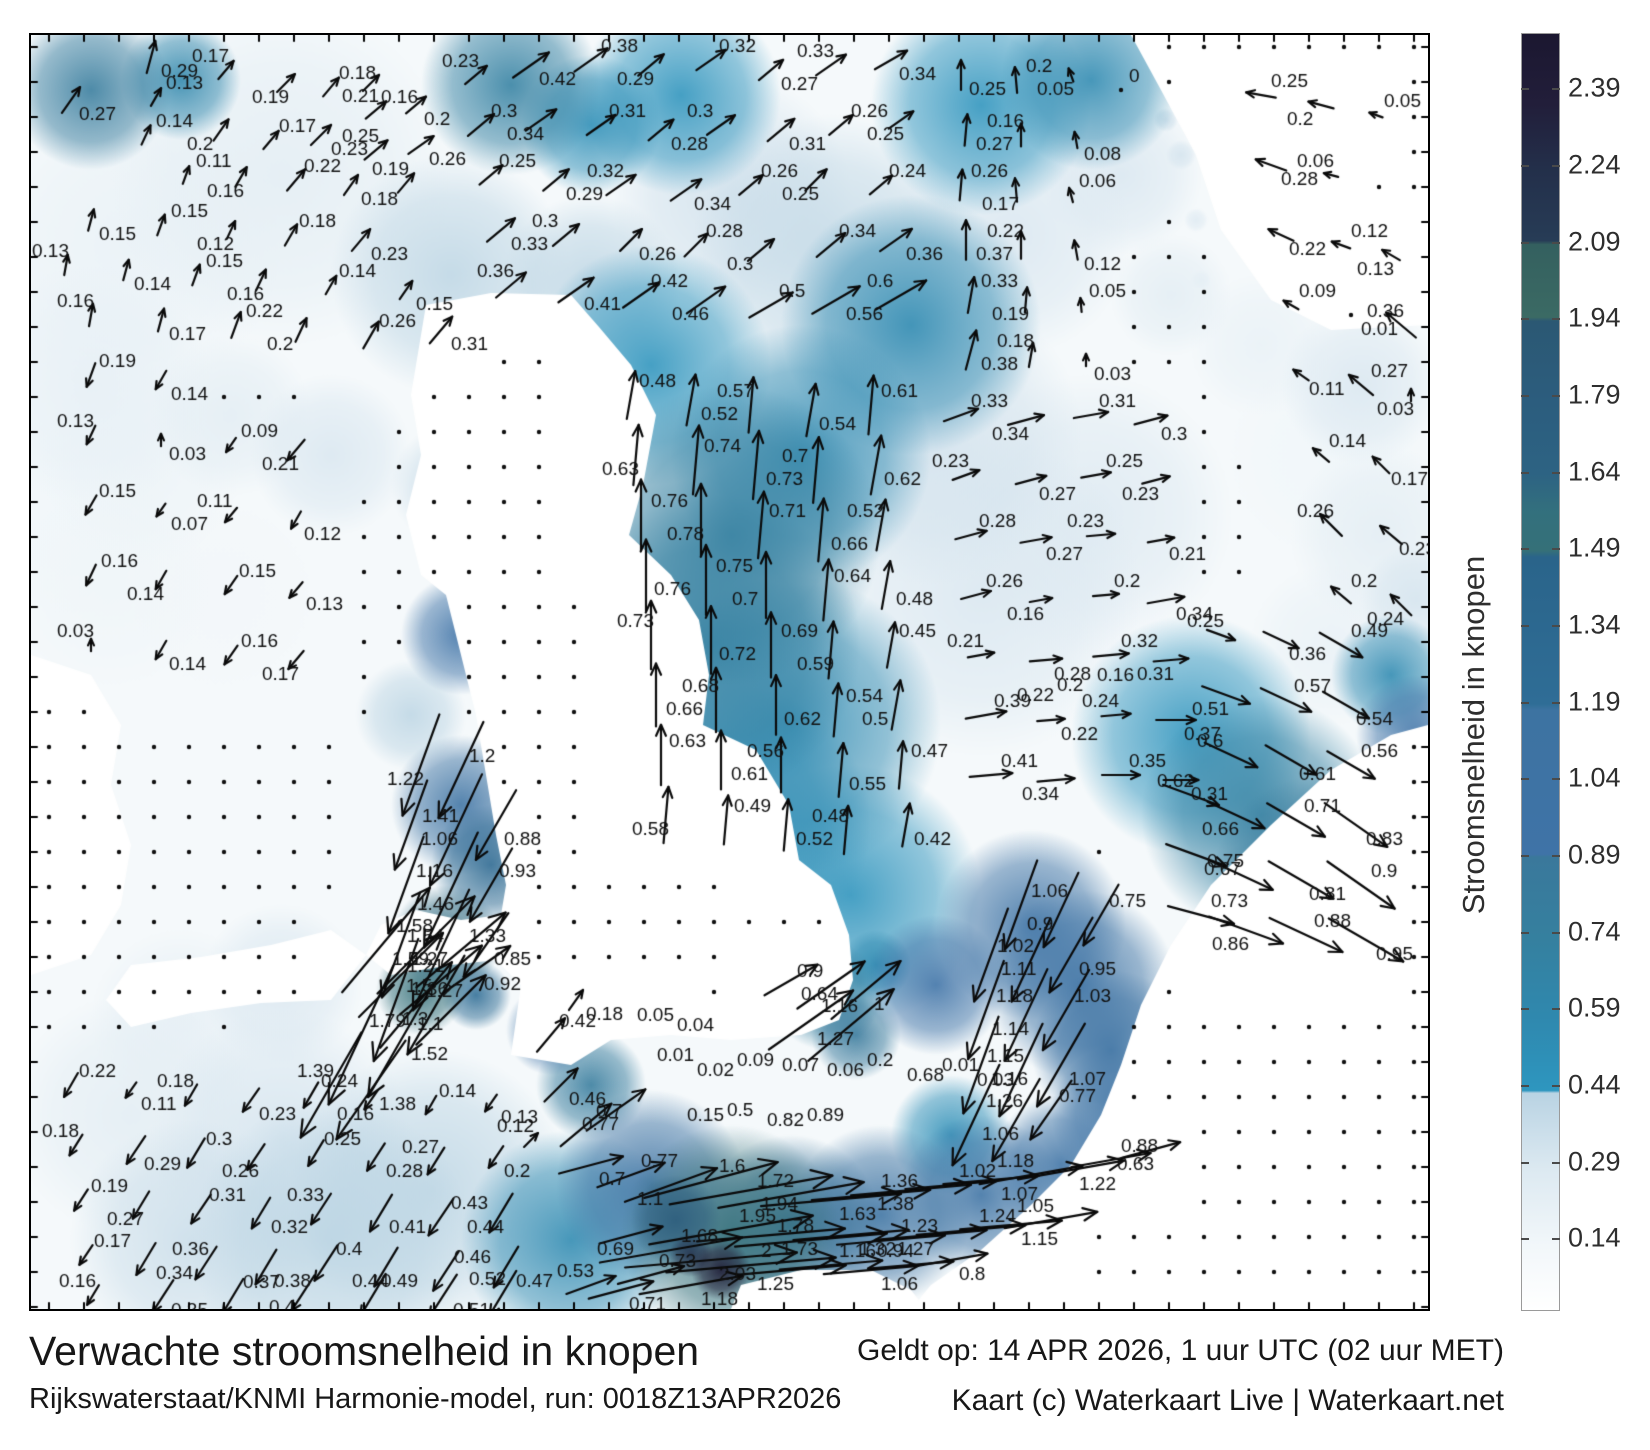 This screenshot has width=1650, height=1450. I want to click on colorbar-tick-label: 1.04, so click(1594, 777).